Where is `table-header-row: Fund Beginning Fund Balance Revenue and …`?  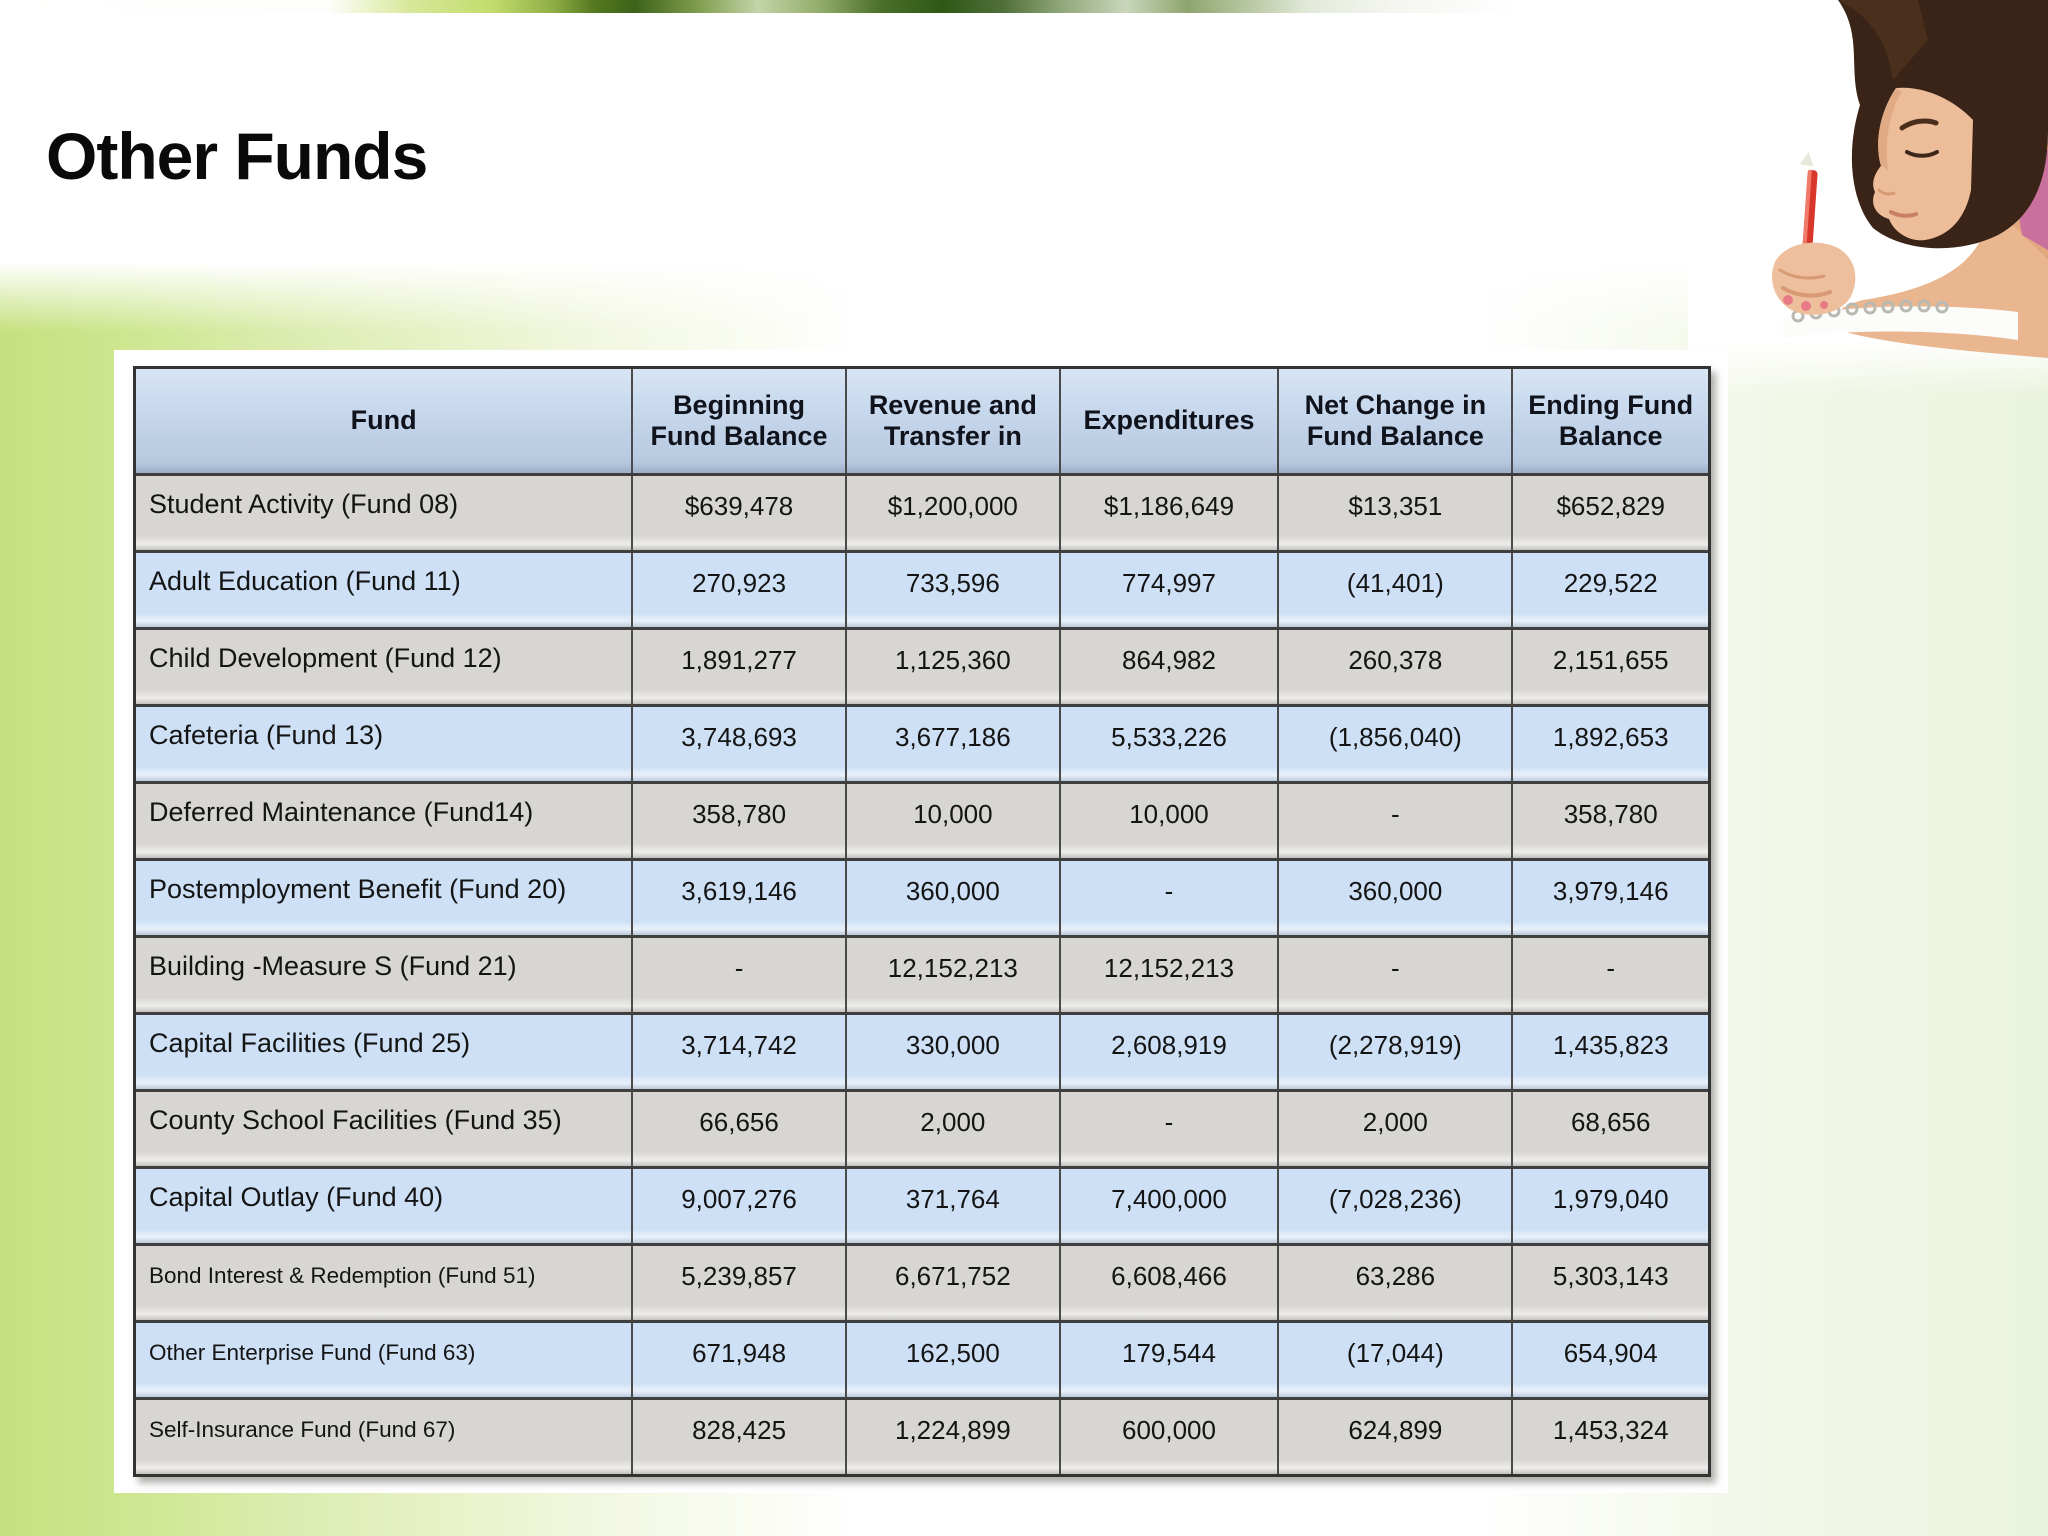
table-header-row: Fund Beginning Fund Balance Revenue and … is located at coordinates (922, 421).